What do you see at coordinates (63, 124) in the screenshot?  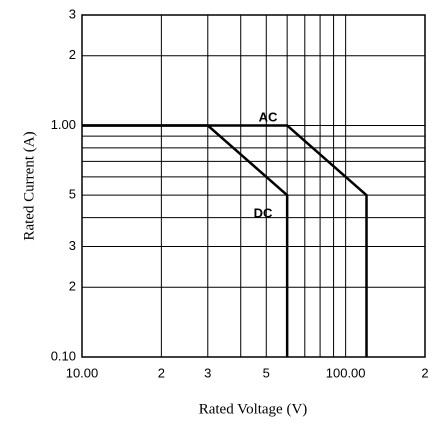 I see `y-tick-label: 1.00` at bounding box center [63, 124].